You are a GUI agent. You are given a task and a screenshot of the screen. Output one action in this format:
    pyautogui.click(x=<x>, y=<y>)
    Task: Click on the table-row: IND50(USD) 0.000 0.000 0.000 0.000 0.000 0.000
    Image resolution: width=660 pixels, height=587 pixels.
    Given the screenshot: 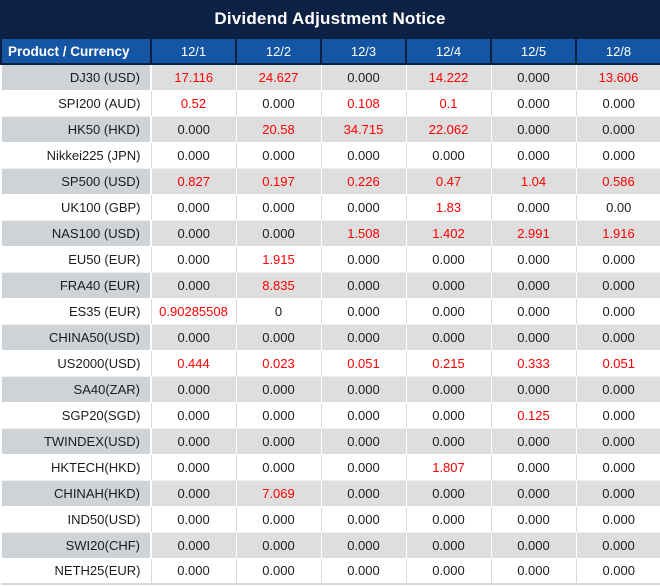 What is the action you would take?
    pyautogui.click(x=330, y=519)
    